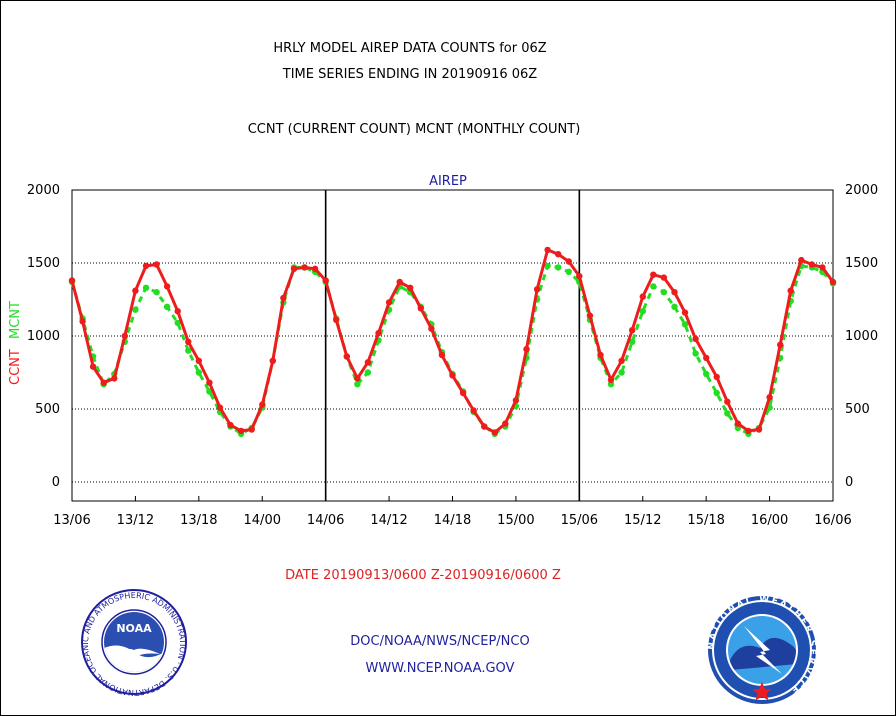 This screenshot has height=716, width=896. What do you see at coordinates (832, 520) in the screenshot?
I see `x-tick-label-12: 16/06` at bounding box center [832, 520].